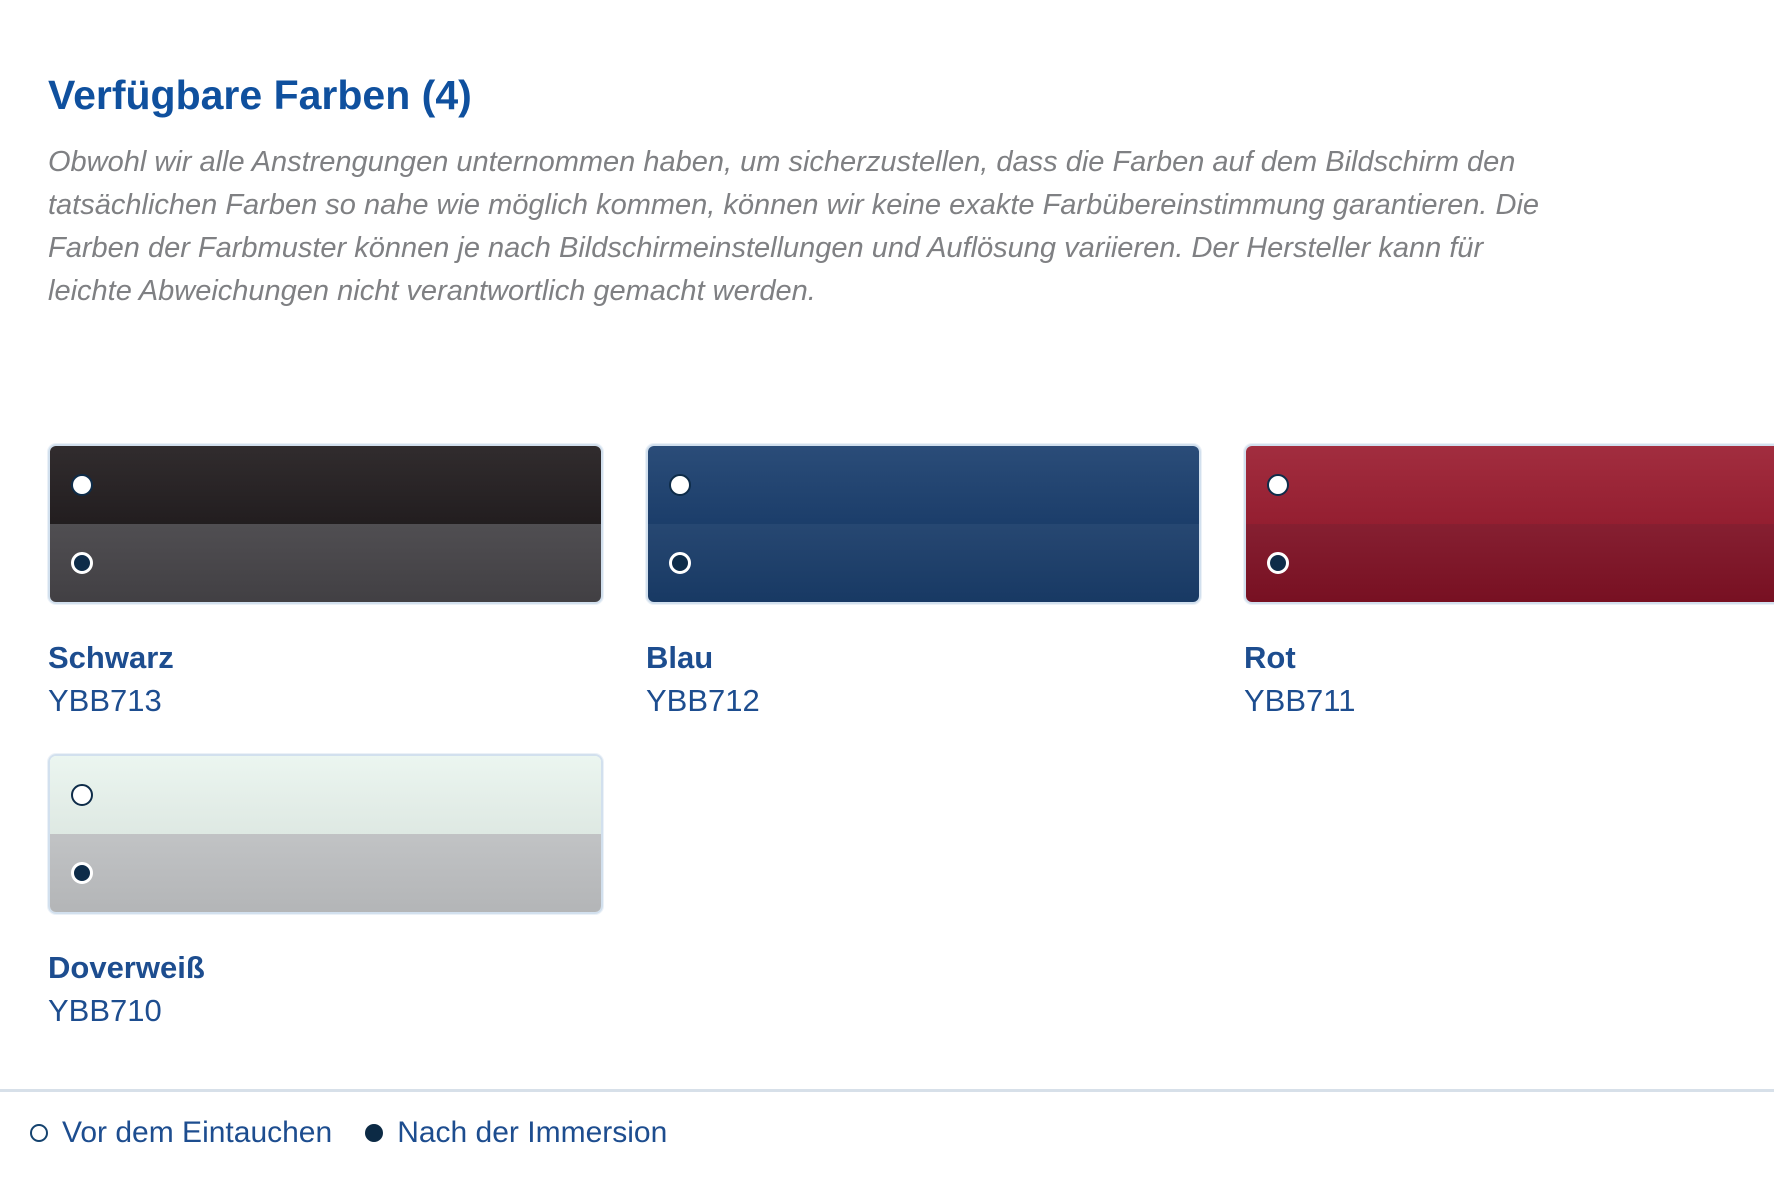  I want to click on color-name: Doverweiß, so click(126, 967).